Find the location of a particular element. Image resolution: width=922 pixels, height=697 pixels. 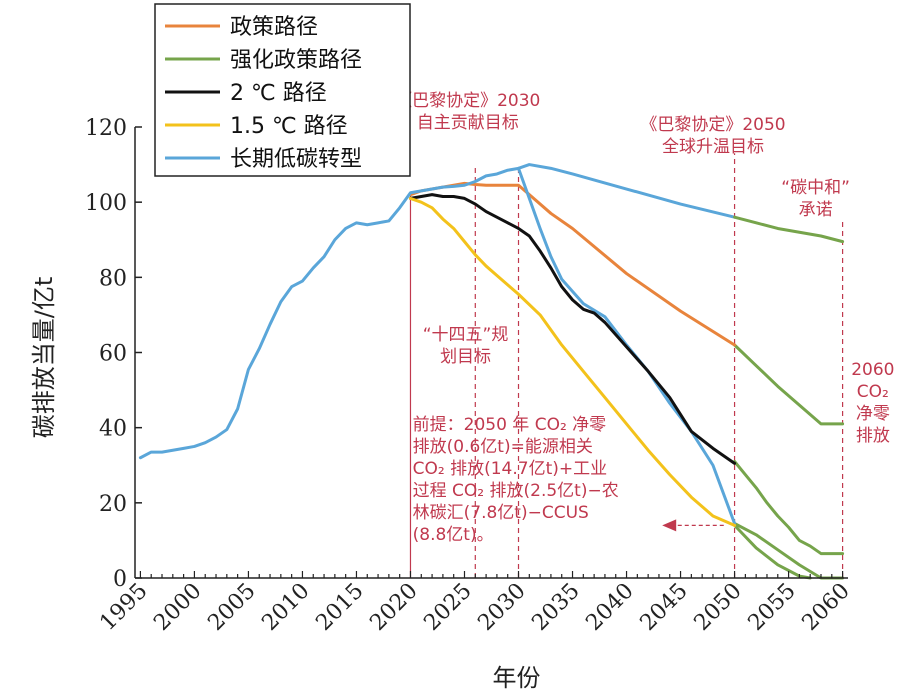

annotation-paris-2030: 《巴黎协定》2030 自主贡献目标 is located at coordinates (467, 112).